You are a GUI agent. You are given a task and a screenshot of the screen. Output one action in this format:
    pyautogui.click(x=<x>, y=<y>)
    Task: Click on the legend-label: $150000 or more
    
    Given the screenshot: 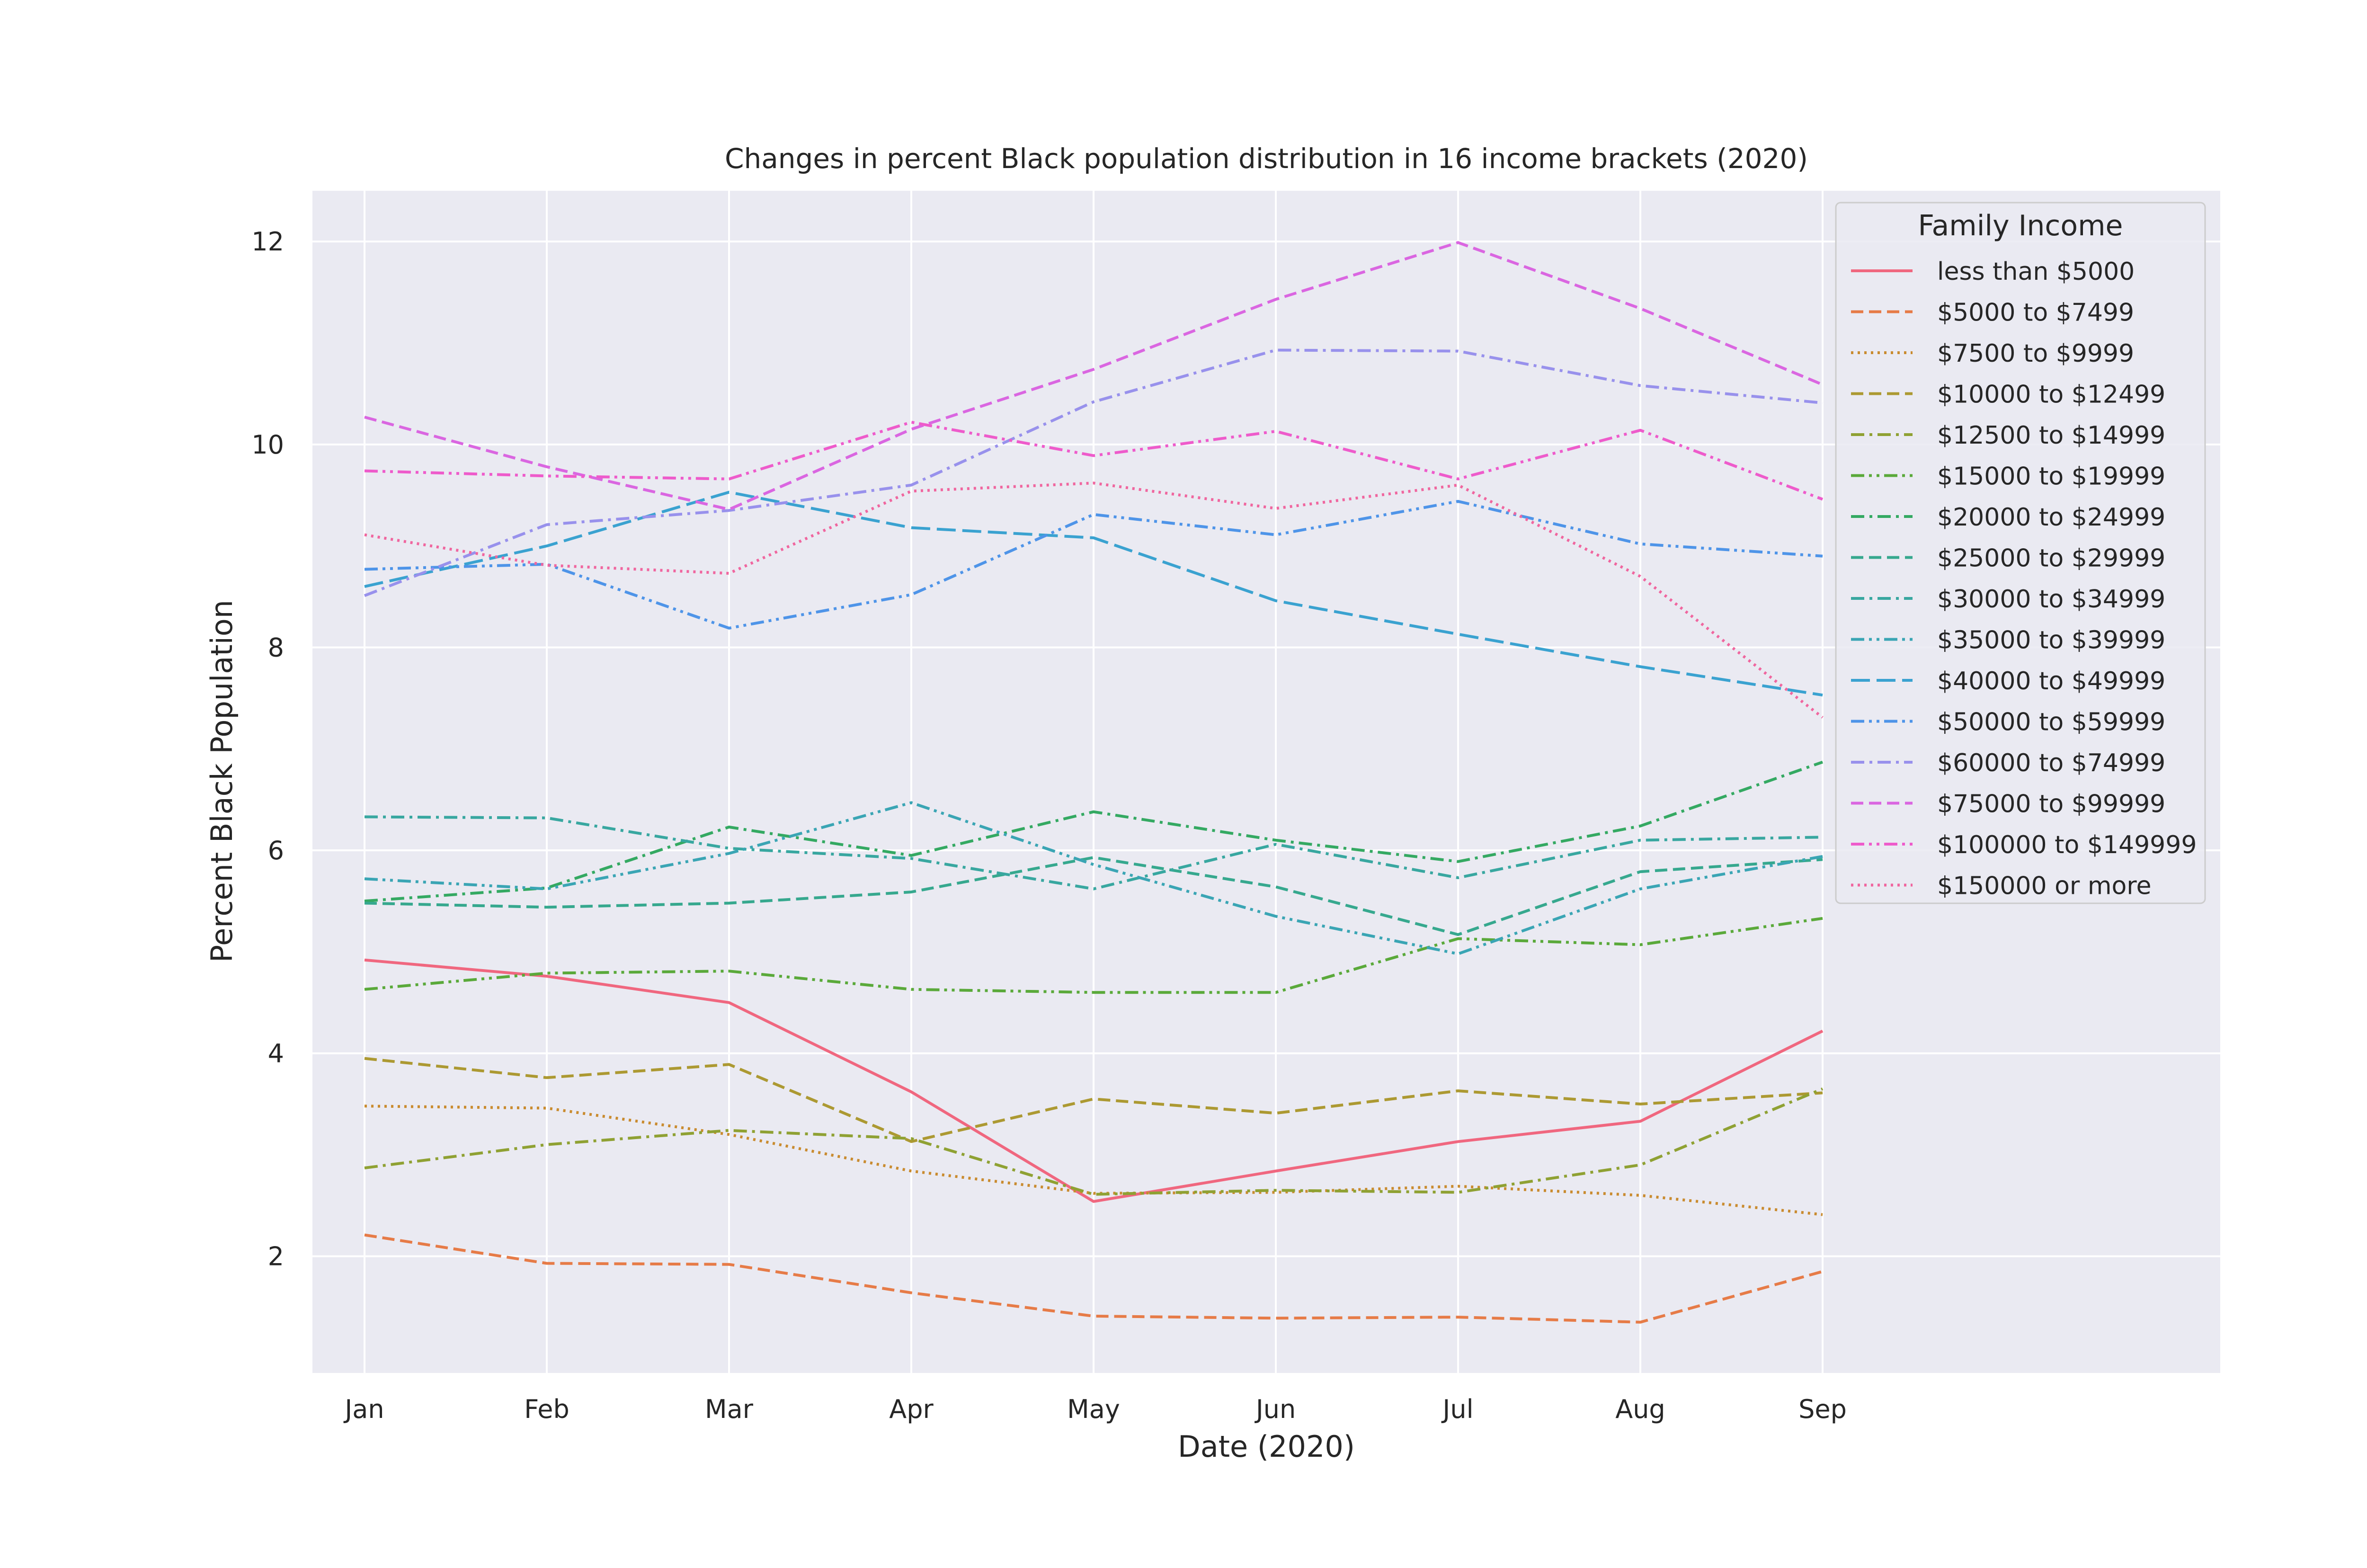 What is the action you would take?
    pyautogui.click(x=2044, y=886)
    